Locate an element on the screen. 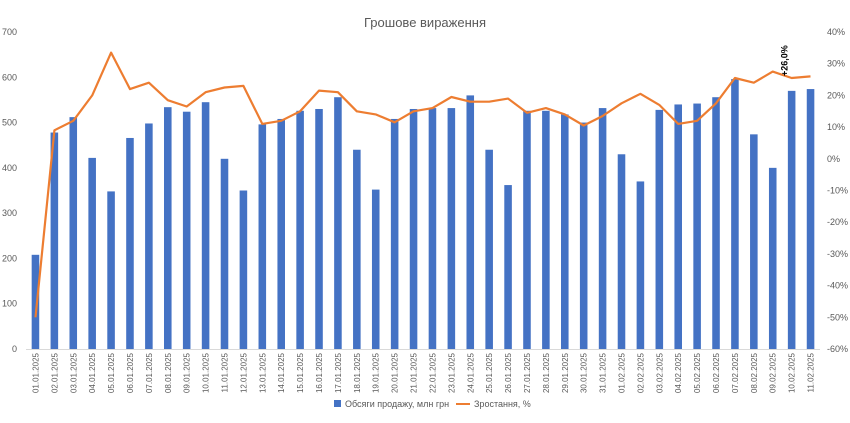  x-axis-tick-label: 16.01.2025 is located at coordinates (319, 372).